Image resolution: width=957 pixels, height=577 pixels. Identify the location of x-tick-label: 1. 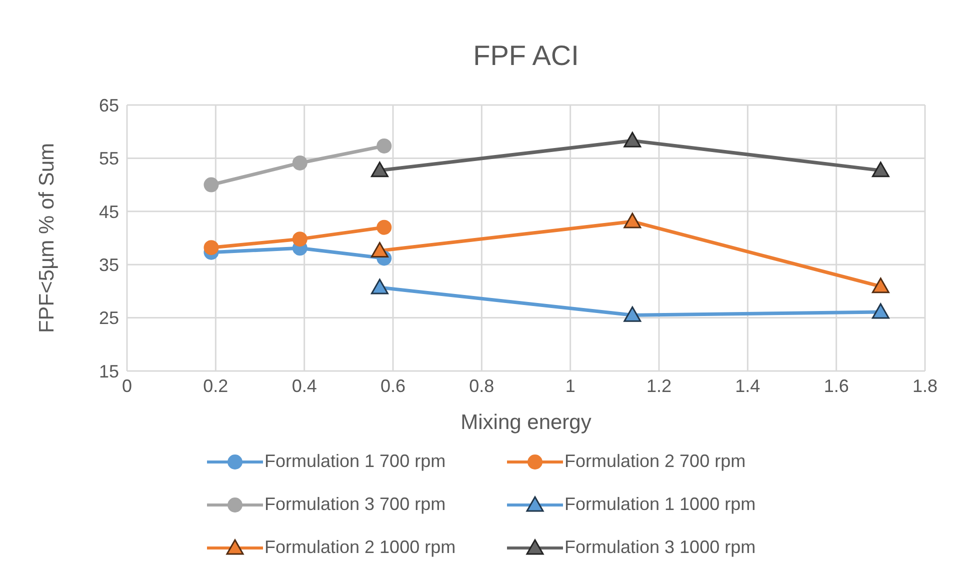
(570, 386).